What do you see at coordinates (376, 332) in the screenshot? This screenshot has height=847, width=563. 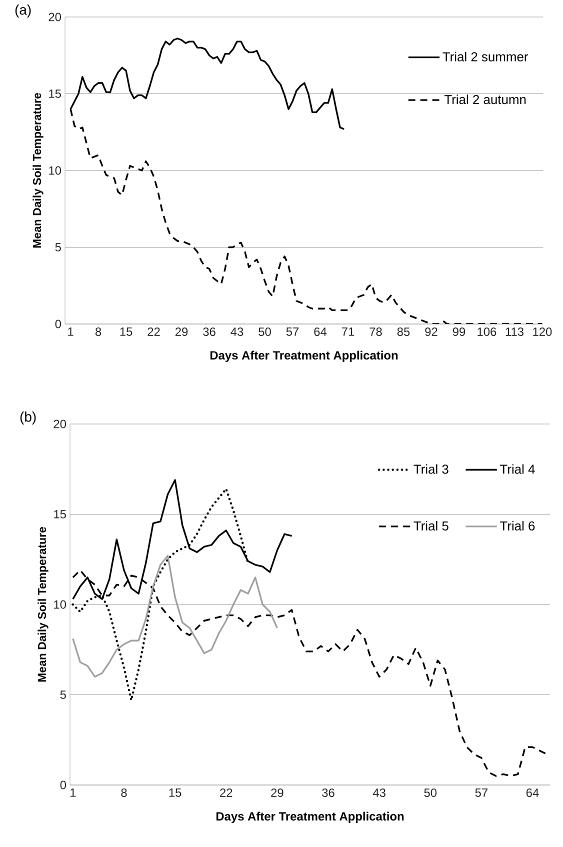 I see `x-tick-label: 78` at bounding box center [376, 332].